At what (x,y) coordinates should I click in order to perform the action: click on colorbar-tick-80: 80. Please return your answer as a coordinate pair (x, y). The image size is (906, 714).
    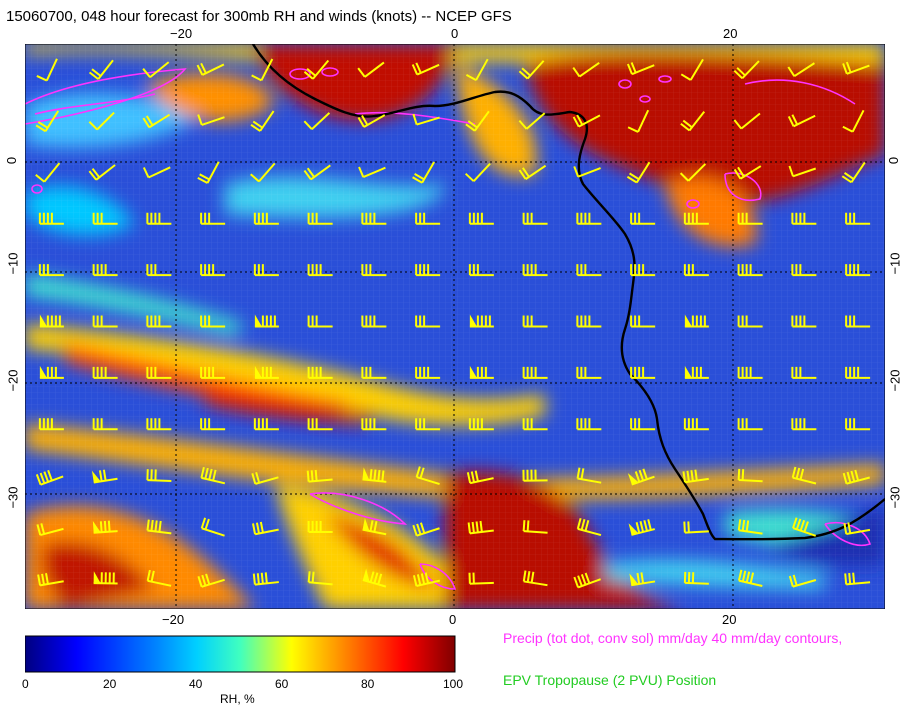
    Looking at the image, I should click on (368, 684).